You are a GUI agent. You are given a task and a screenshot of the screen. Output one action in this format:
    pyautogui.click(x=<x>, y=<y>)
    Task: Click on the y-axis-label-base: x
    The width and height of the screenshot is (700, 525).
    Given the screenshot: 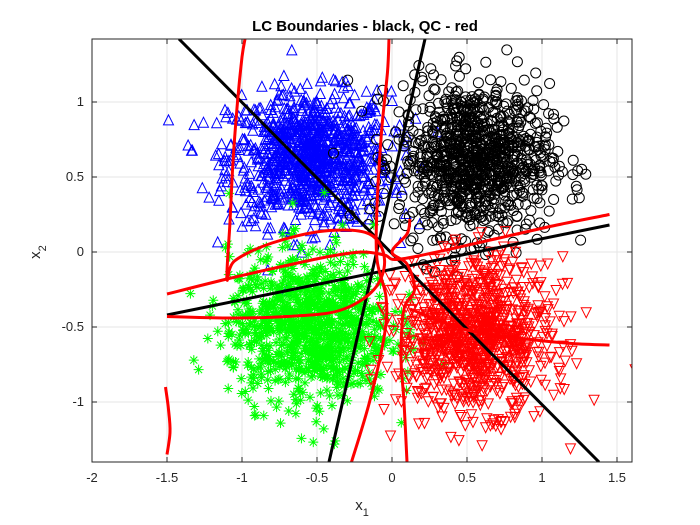 What is the action you would take?
    pyautogui.click(x=35, y=255)
    